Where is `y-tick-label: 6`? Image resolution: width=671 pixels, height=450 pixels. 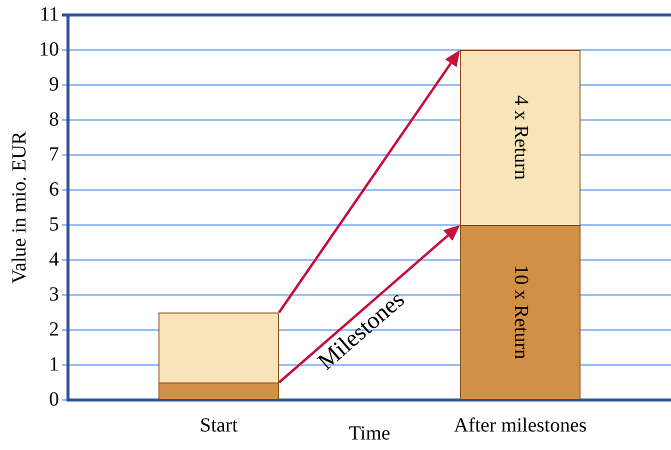 y-tick-label: 6 is located at coordinates (54, 189).